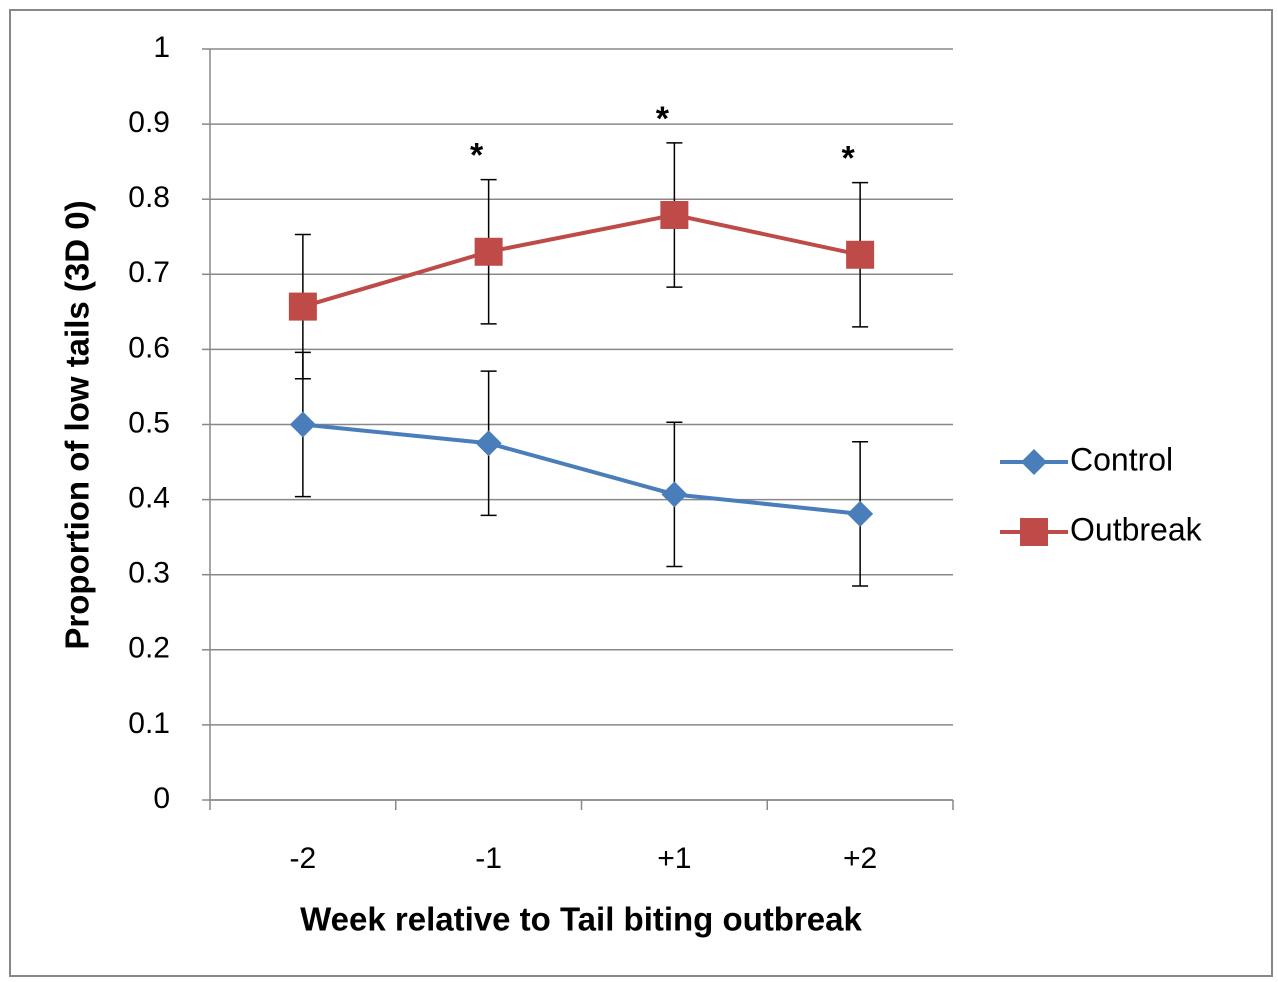 This screenshot has height=982, width=1278. Describe the element at coordinates (1121, 459) in the screenshot. I see `legend-label: Control` at that location.